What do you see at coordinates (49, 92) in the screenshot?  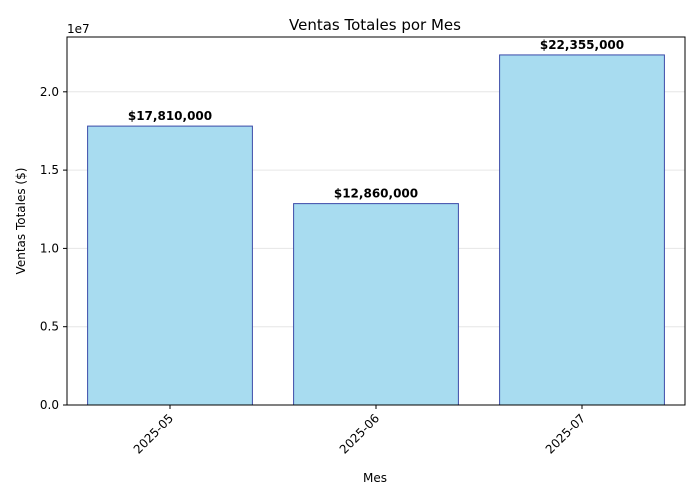 I see `y-tick-label: 2.0` at bounding box center [49, 92].